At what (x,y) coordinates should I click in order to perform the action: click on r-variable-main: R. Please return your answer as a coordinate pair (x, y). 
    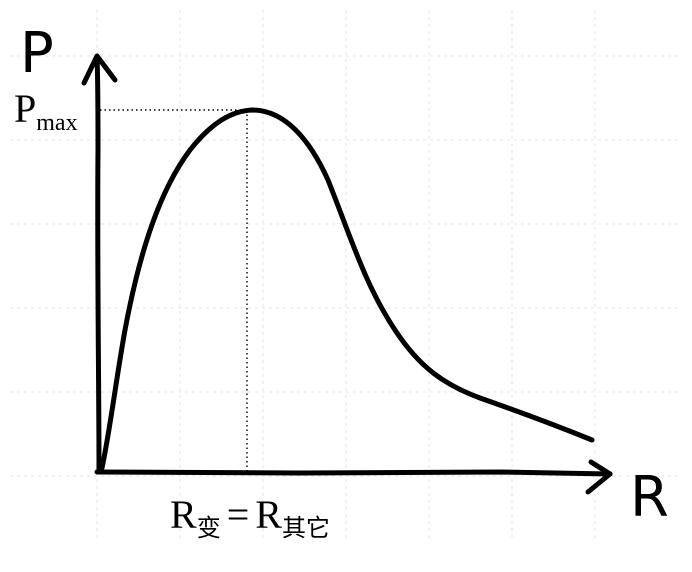
    Looking at the image, I should click on (183, 514).